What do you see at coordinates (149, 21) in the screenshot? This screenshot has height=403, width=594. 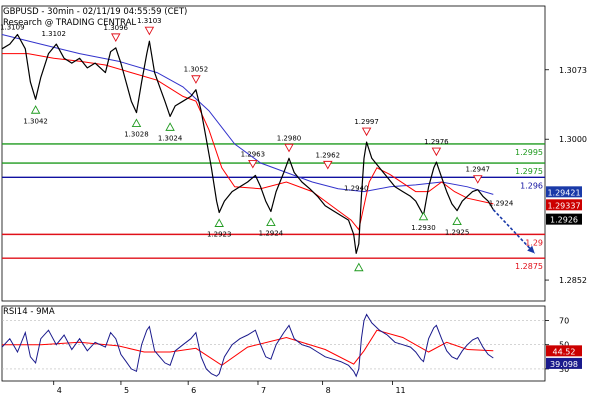 I see `swing-label: 1.3103` at bounding box center [149, 21].